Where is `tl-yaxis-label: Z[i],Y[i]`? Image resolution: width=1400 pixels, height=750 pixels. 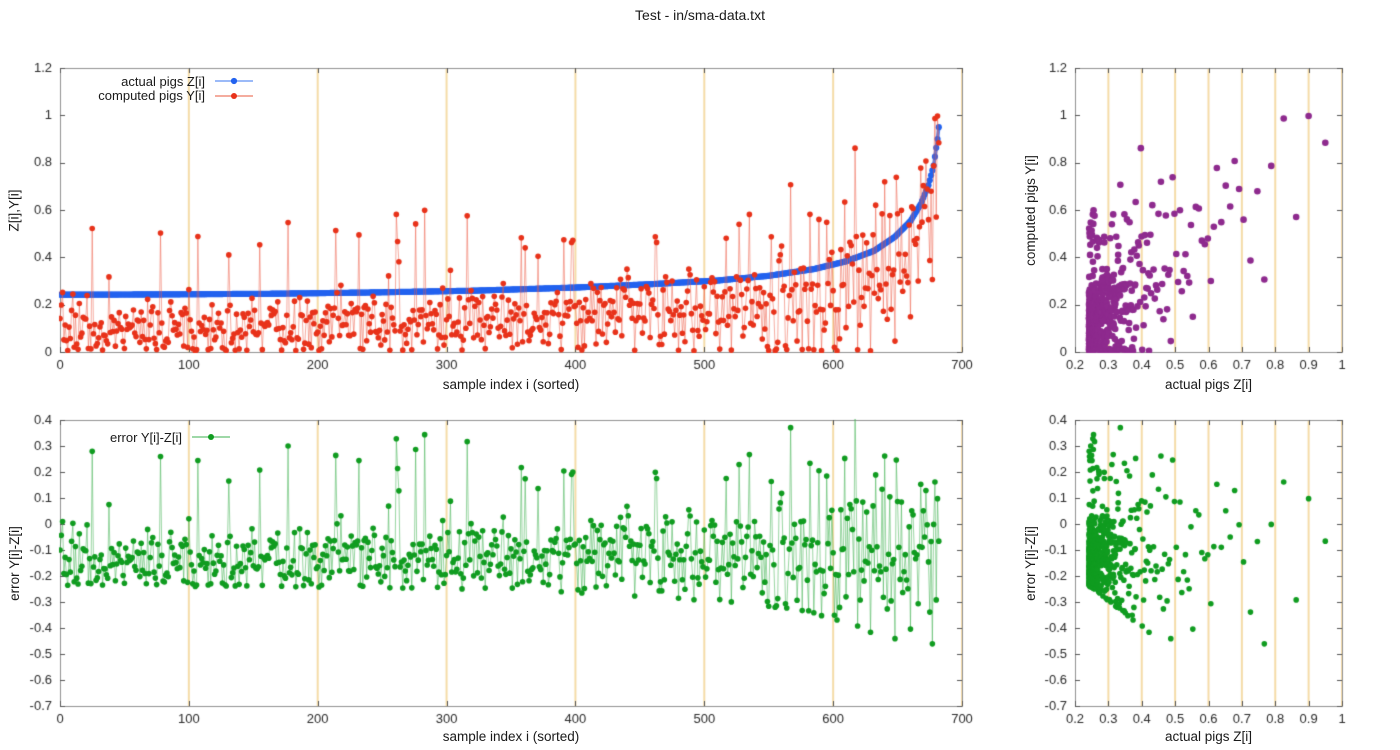 tl-yaxis-label: Z[i],Y[i] is located at coordinates (14, 210).